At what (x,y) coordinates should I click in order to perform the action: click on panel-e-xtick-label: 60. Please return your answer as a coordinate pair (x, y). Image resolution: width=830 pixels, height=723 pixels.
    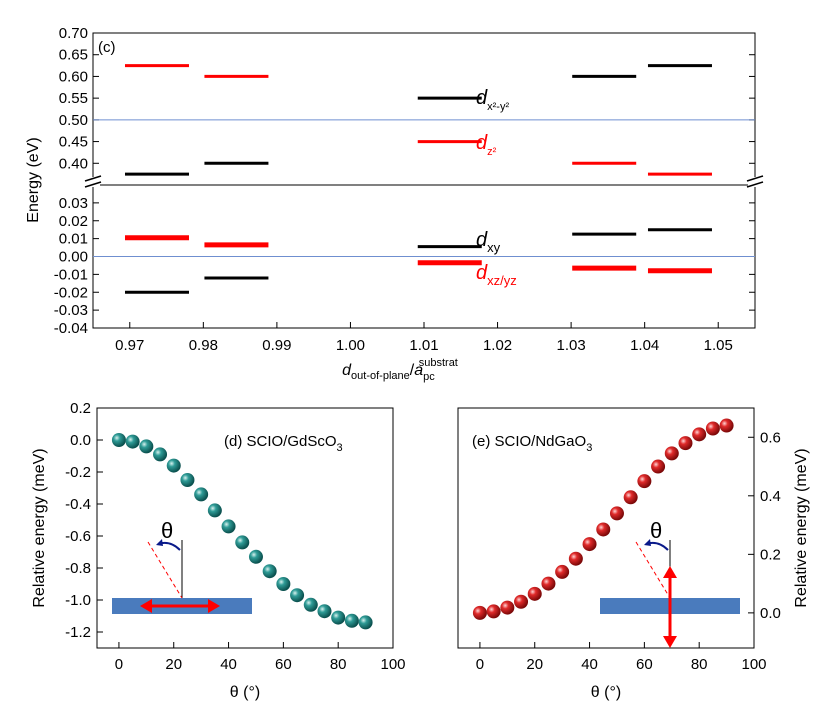
    Looking at the image, I should click on (644, 664).